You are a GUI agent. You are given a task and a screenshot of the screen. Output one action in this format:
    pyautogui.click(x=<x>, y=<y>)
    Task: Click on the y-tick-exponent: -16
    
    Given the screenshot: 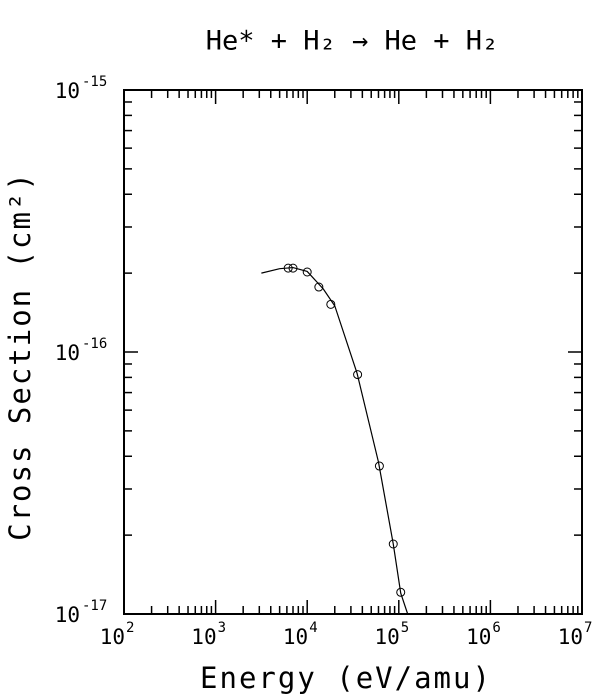 What is the action you would take?
    pyautogui.click(x=94, y=344)
    